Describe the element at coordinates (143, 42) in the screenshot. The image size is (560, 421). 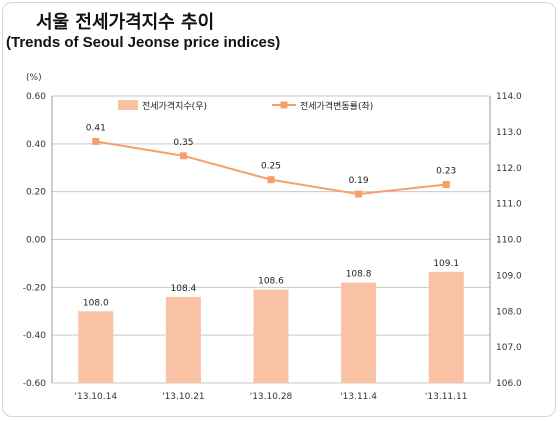
I see `chart-title-english: (Trends of Seoul Jeonse price indices)` at that location.